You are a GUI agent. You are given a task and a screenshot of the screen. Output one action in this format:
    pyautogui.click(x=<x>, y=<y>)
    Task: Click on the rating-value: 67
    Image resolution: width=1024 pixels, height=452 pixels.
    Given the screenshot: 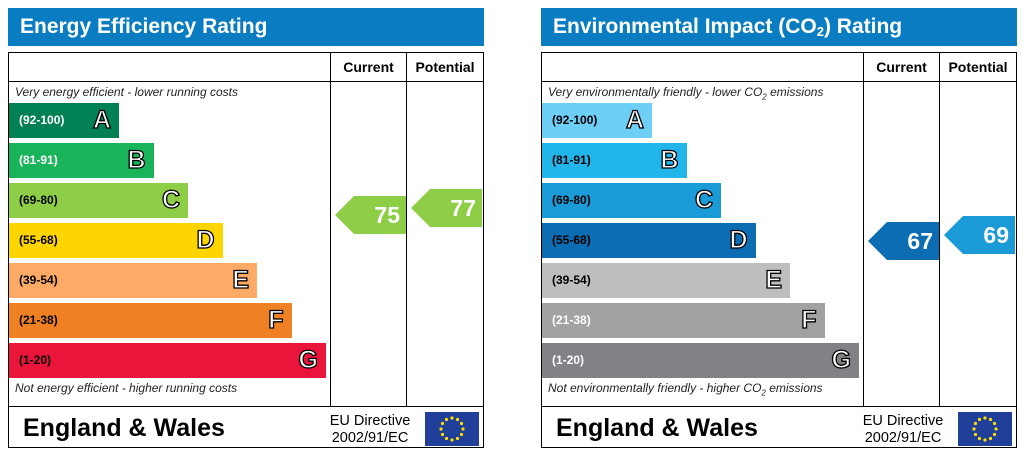 What is the action you would take?
    pyautogui.click(x=920, y=241)
    